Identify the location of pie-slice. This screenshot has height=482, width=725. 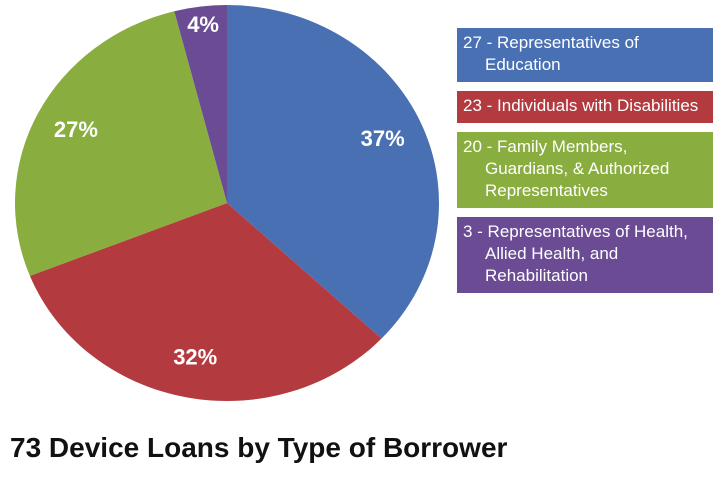
(200, 104).